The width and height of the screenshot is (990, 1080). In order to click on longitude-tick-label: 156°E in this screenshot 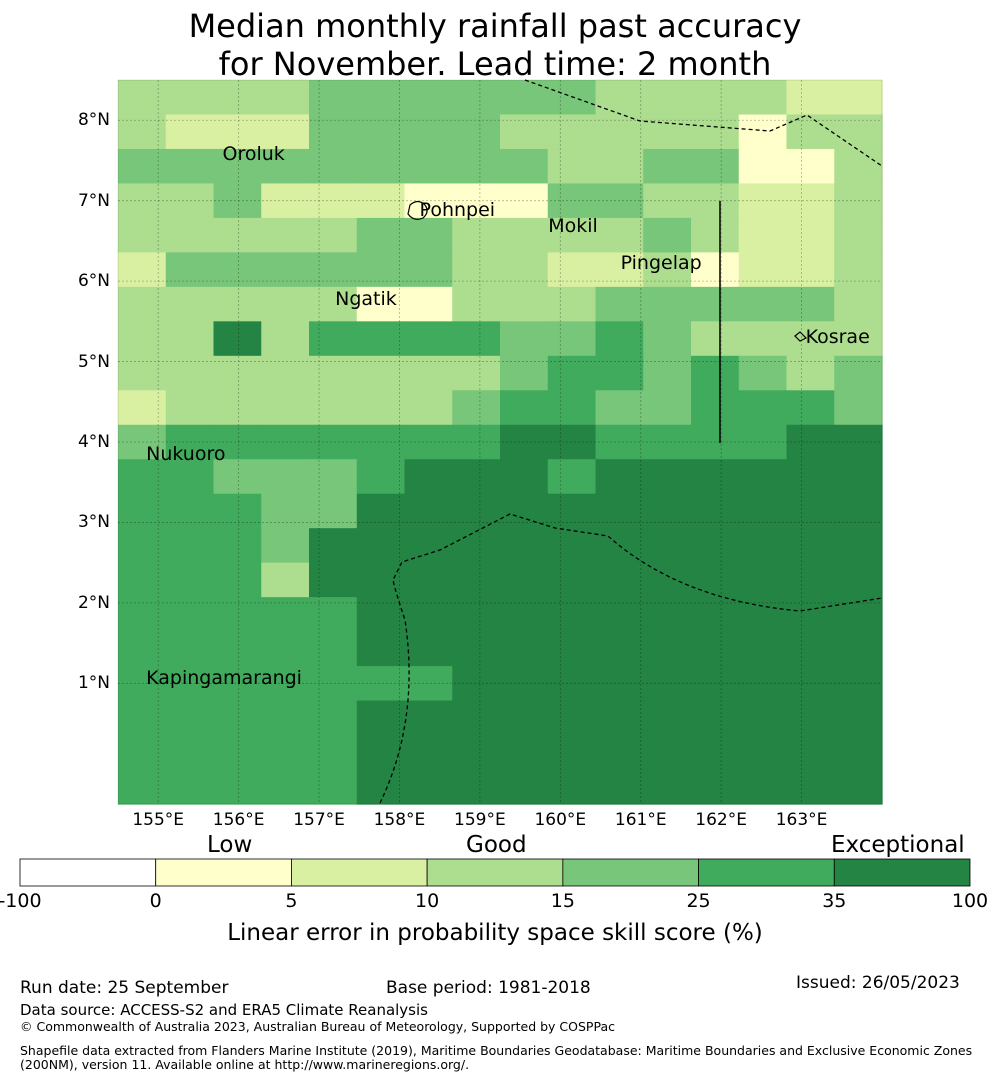, I will do `click(238, 820)`.